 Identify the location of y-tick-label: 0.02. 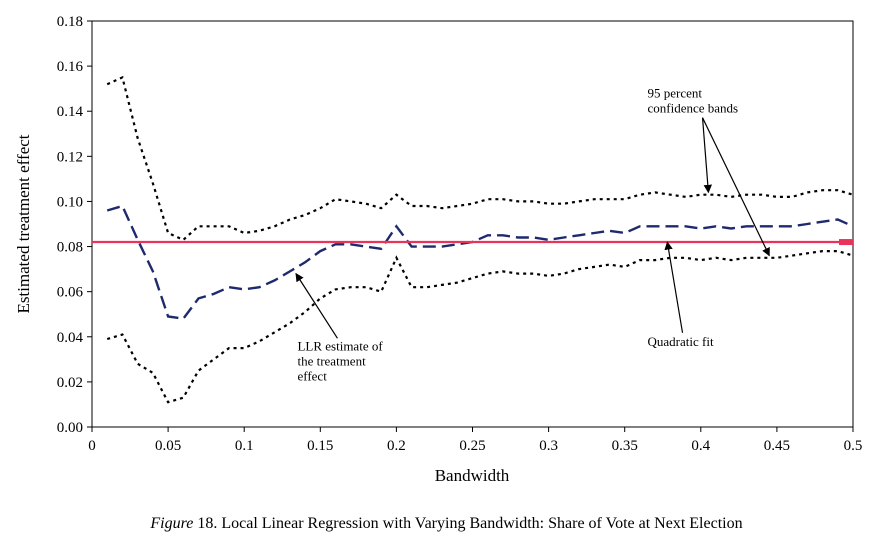
(70, 383).